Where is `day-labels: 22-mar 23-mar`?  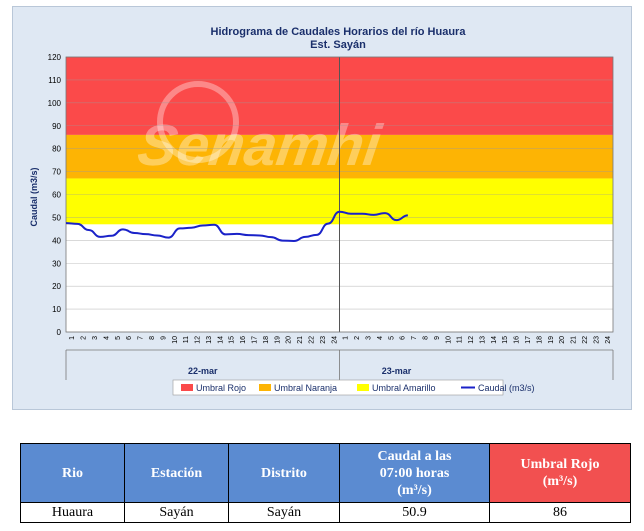
day-labels: 22-mar 23-mar is located at coordinates (339, 364).